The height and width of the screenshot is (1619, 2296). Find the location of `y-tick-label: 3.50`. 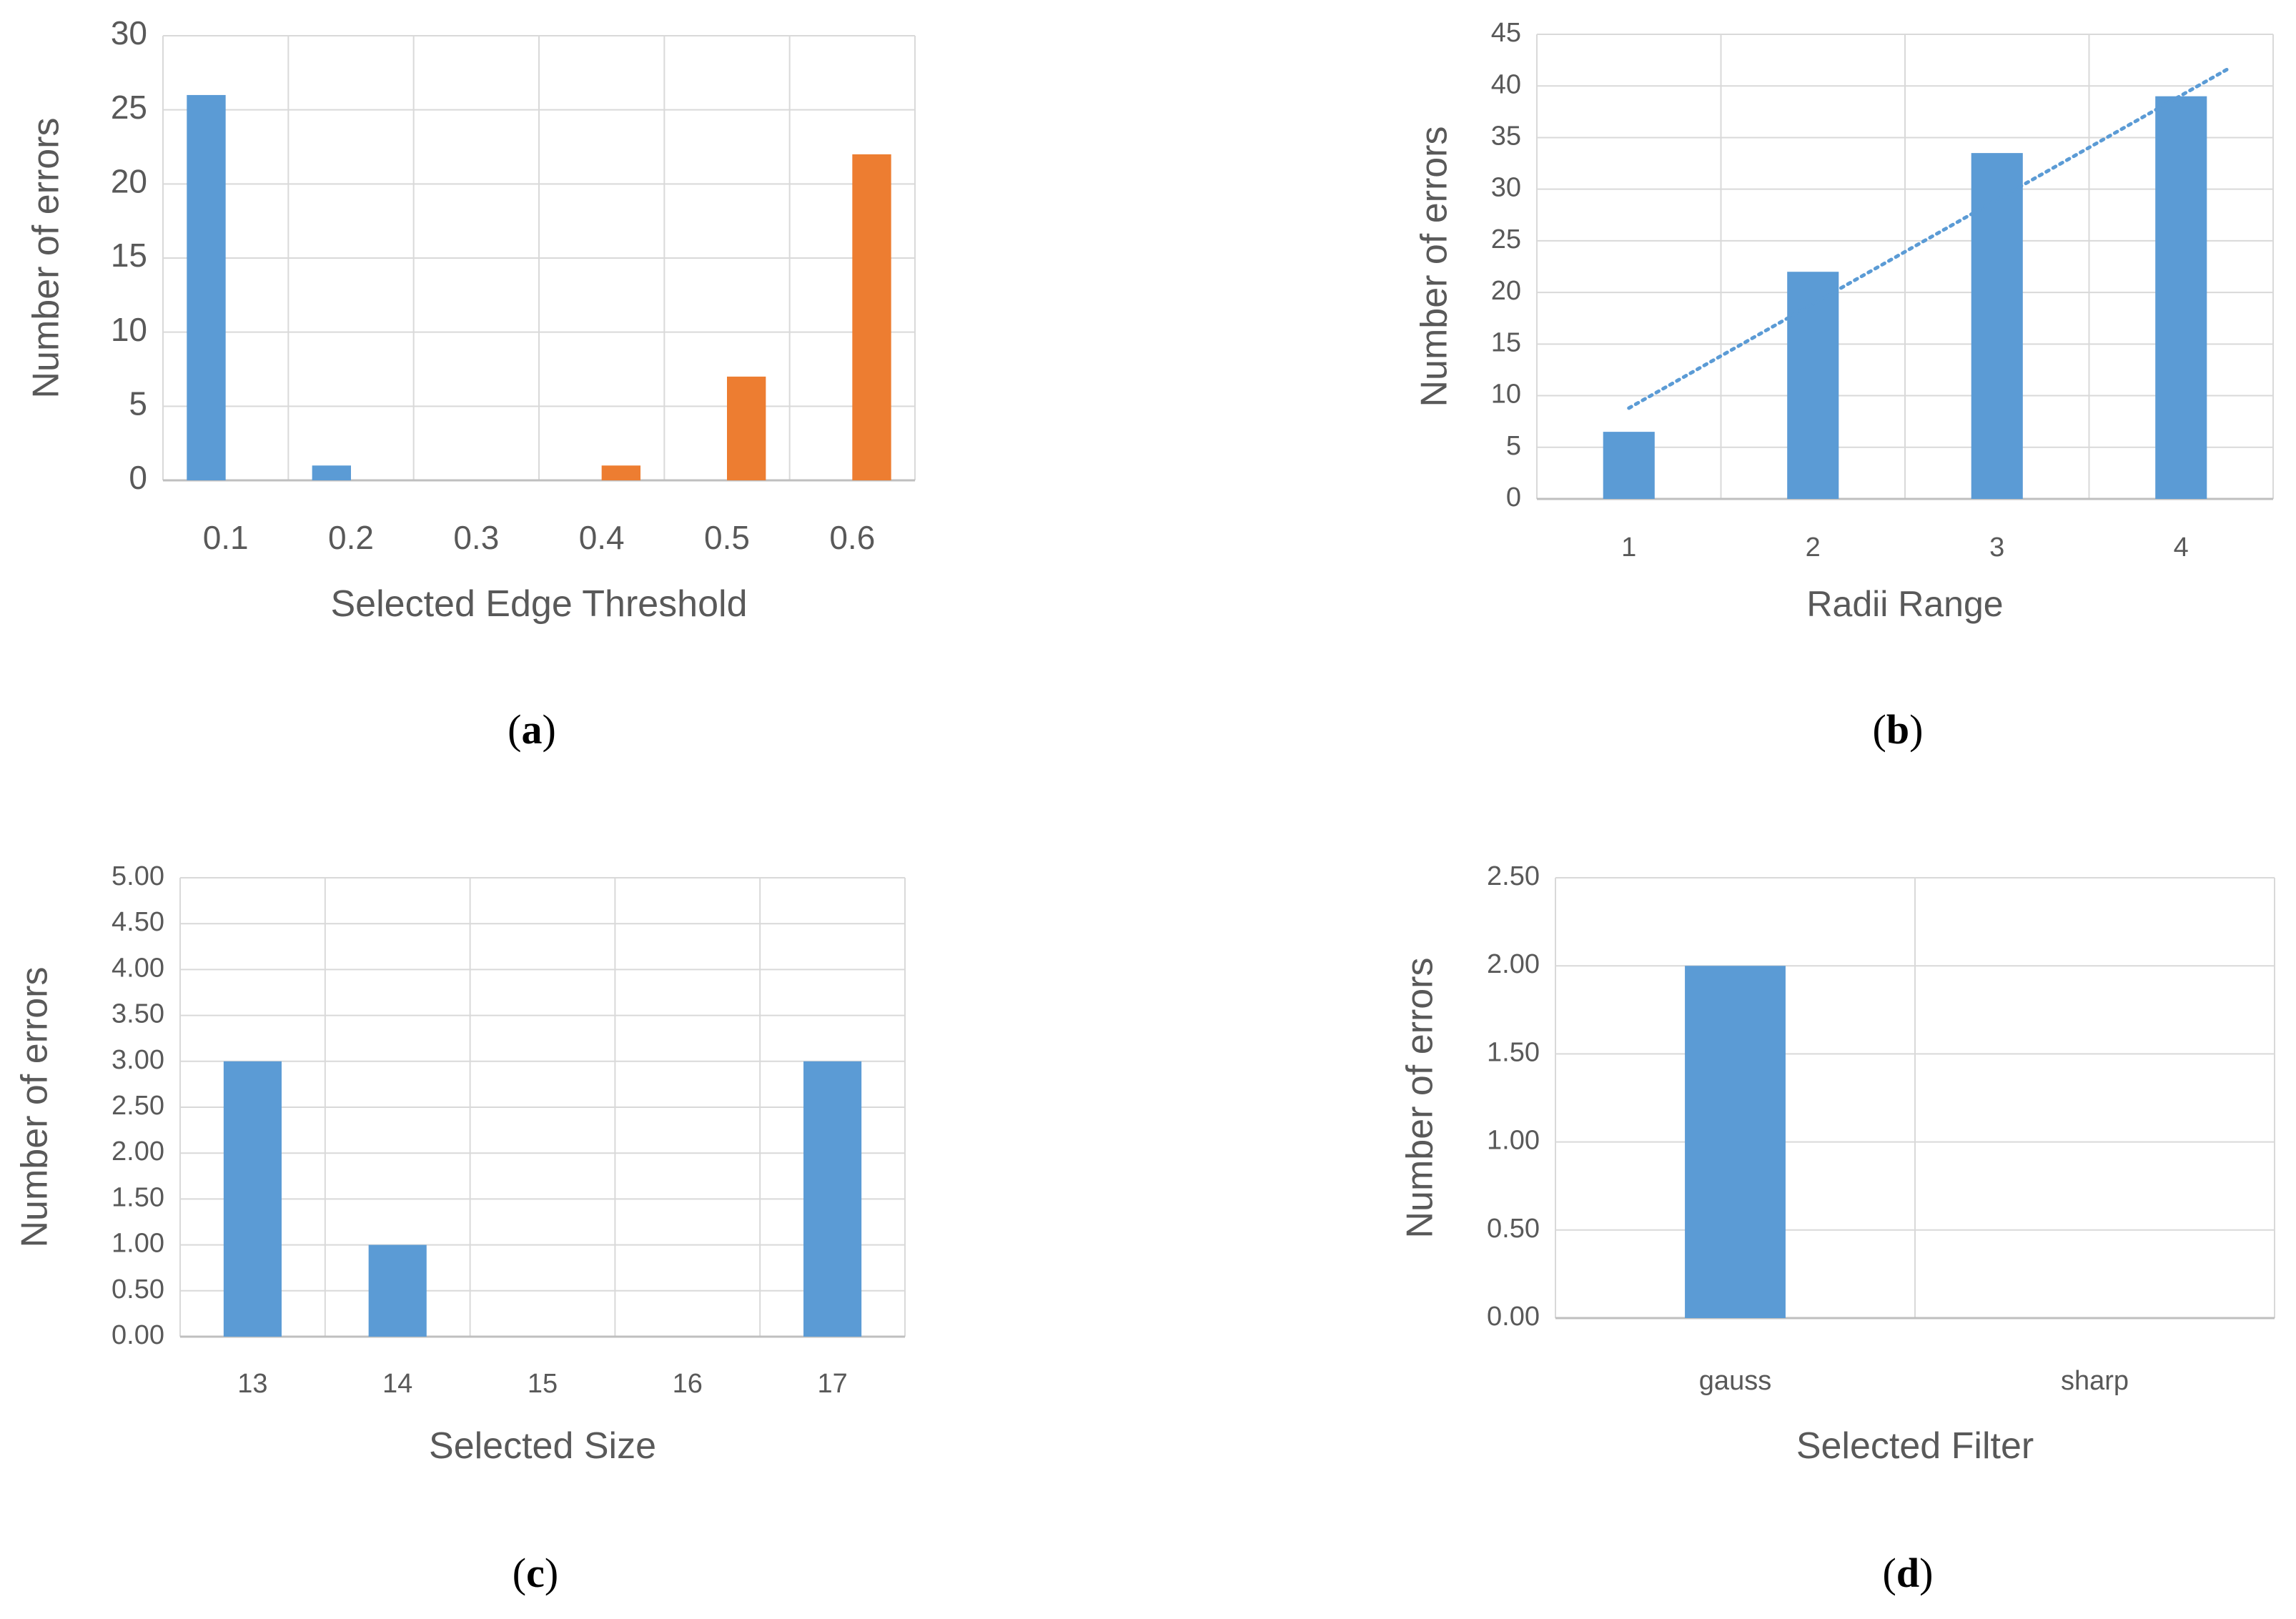

y-tick-label: 3.50 is located at coordinates (138, 1014).